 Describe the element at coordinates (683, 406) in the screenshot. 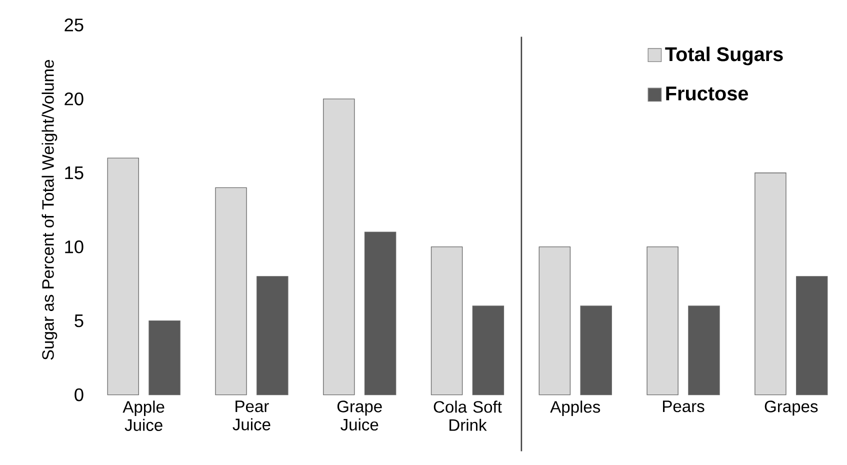

I see `x-tick-label: Pears` at that location.